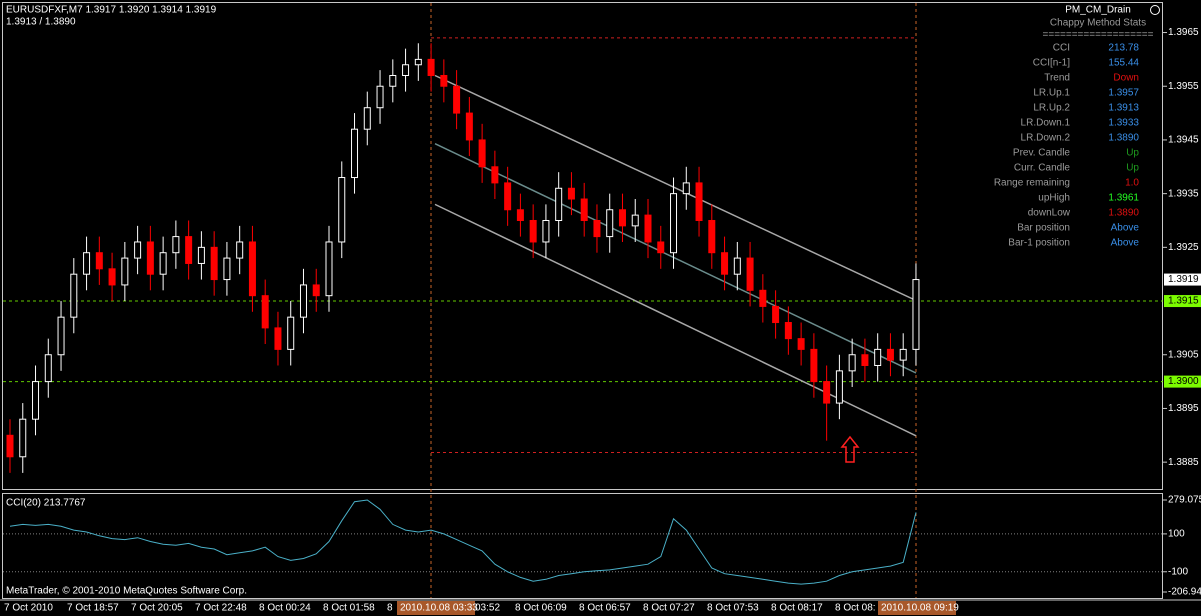 This screenshot has height=616, width=1201. Describe the element at coordinates (1126, 78) in the screenshot. I see `stat-value: Down` at that location.